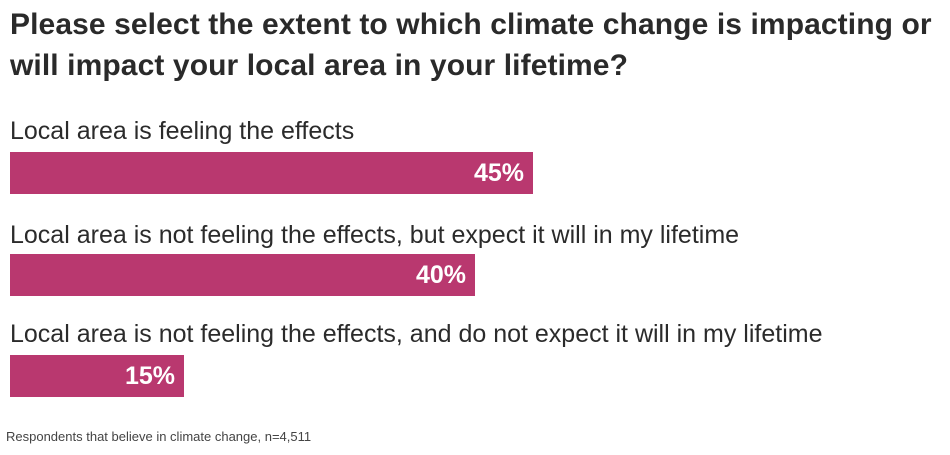 This screenshot has width=950, height=455. I want to click on bar-value-label: 40%, so click(440, 275).